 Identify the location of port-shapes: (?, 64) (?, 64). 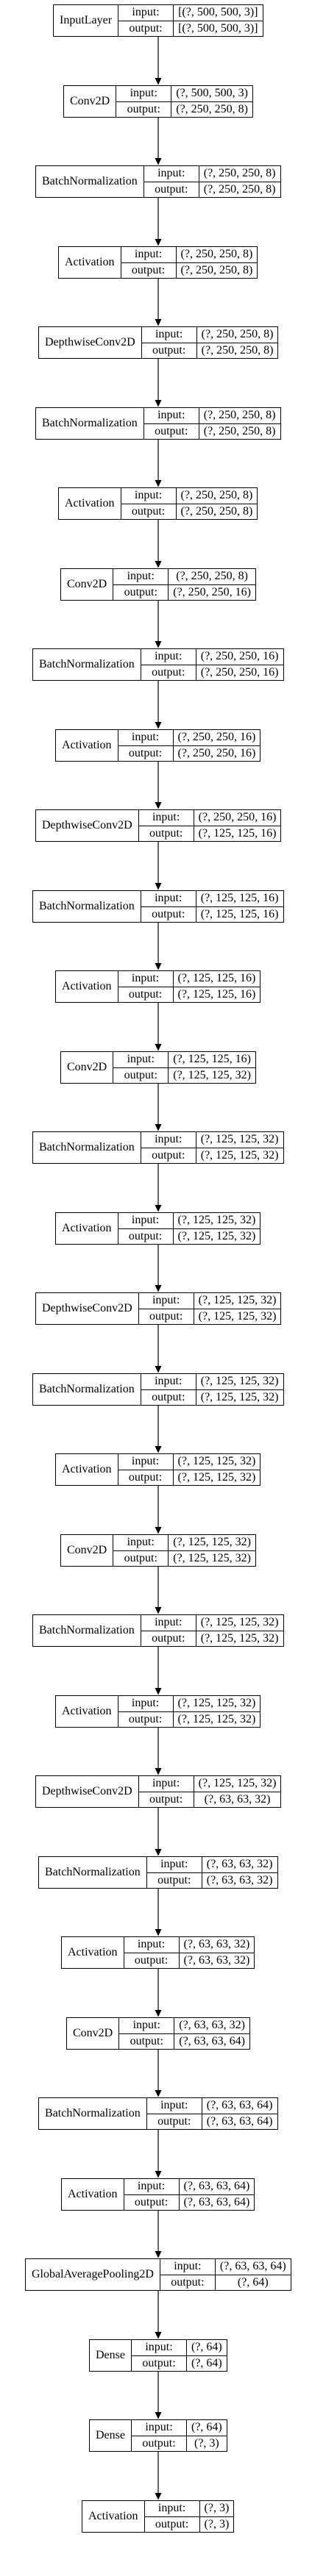
(206, 2355).